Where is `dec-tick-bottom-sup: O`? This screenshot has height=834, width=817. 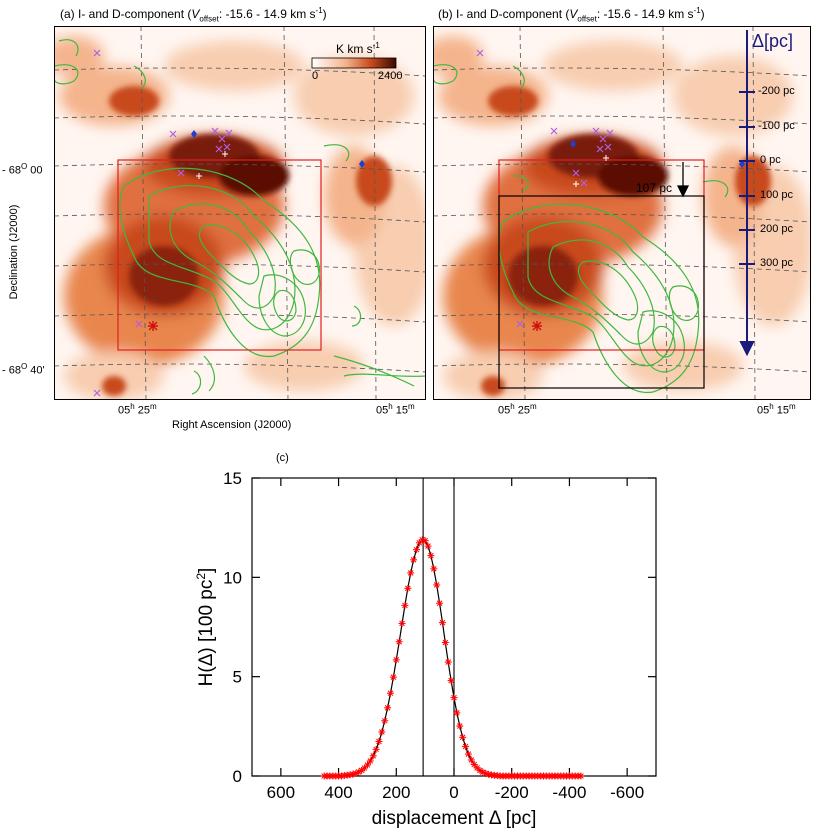
dec-tick-bottom-sup: O is located at coordinates (24, 366).